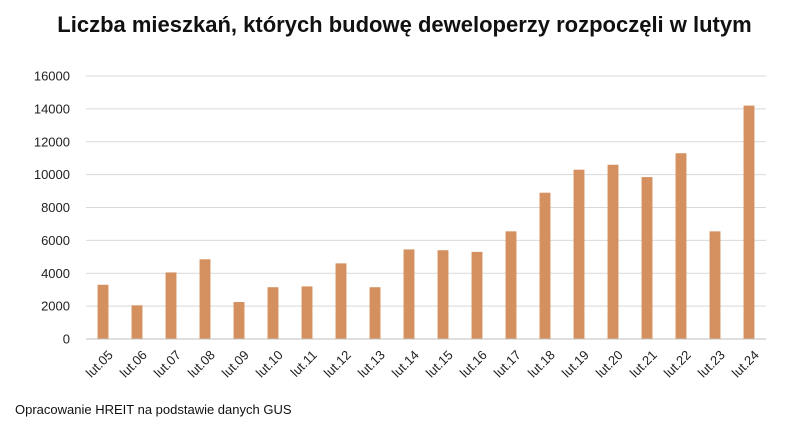  I want to click on bar-lut.08, so click(205, 299).